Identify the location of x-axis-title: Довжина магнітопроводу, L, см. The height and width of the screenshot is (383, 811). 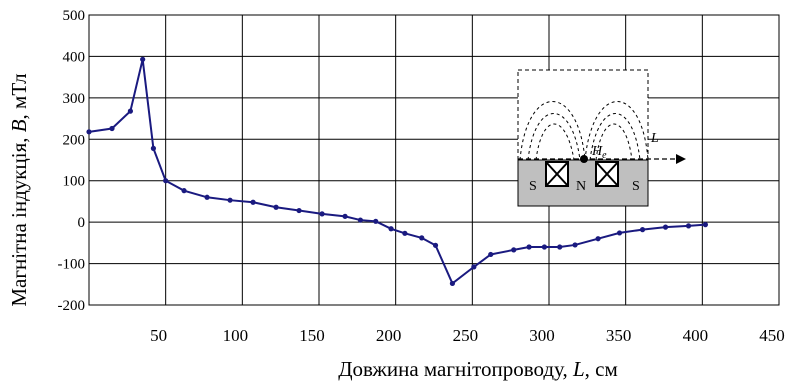
(478, 369).